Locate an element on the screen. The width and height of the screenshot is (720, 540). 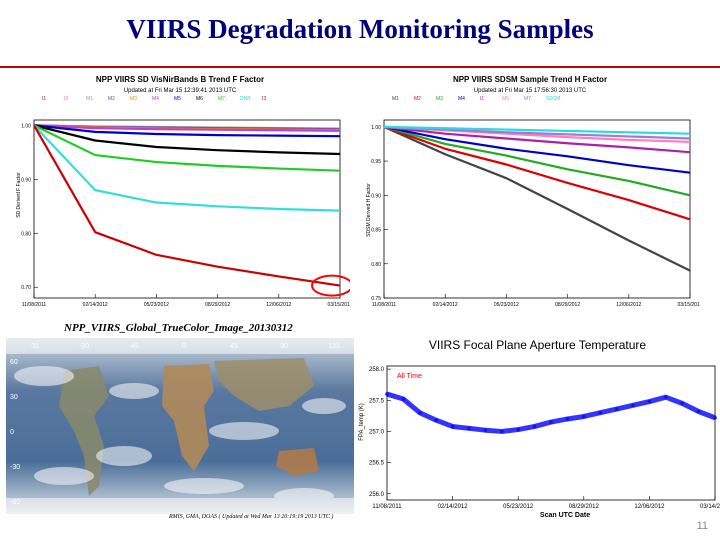
map-continent-africa-europe is located at coordinates (188, 417).